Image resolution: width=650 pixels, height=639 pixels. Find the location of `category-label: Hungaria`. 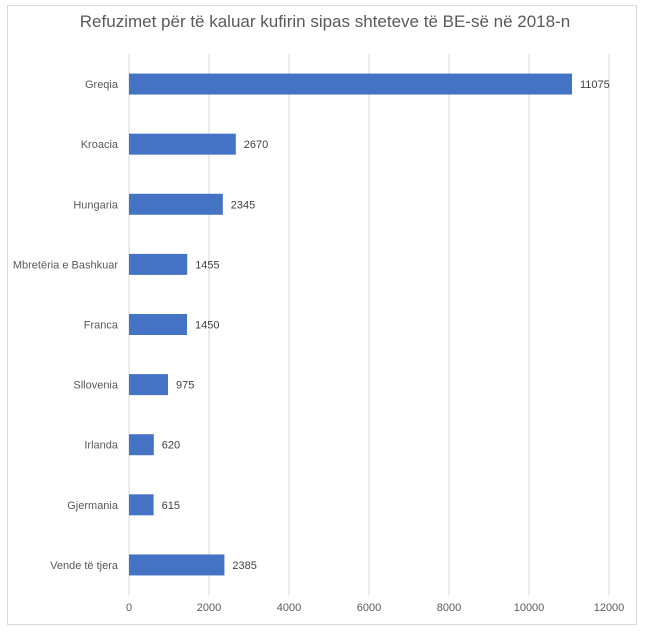

category-label: Hungaria is located at coordinates (96, 205).